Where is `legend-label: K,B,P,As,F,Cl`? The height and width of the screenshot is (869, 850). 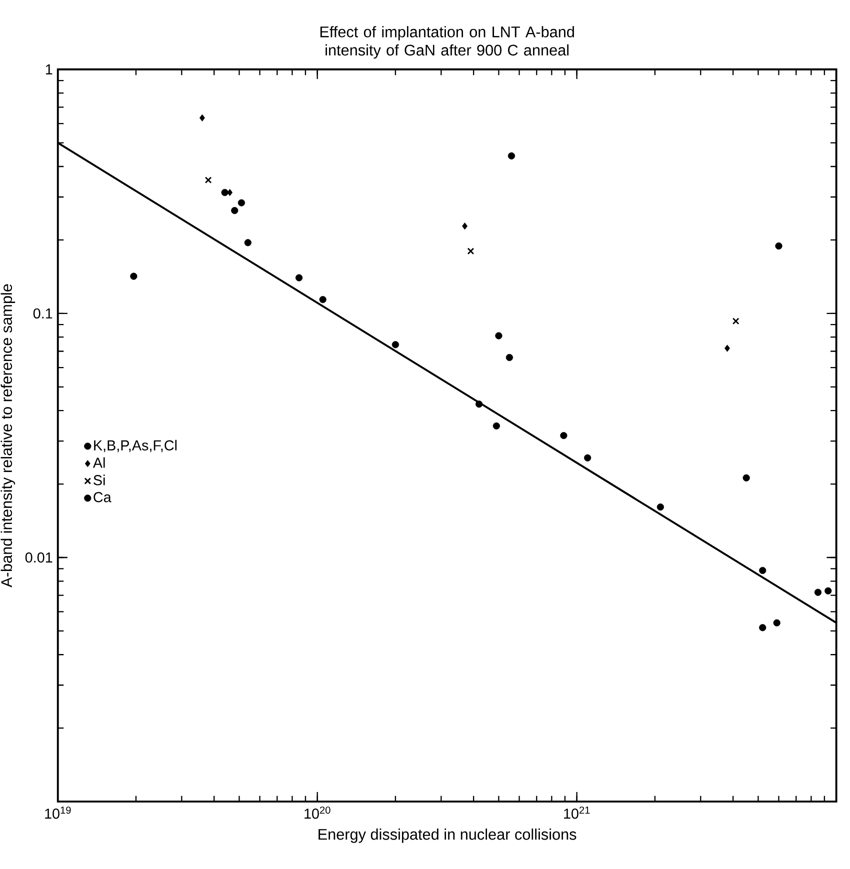
legend-label: K,B,P,As,F,Cl is located at coordinates (135, 446).